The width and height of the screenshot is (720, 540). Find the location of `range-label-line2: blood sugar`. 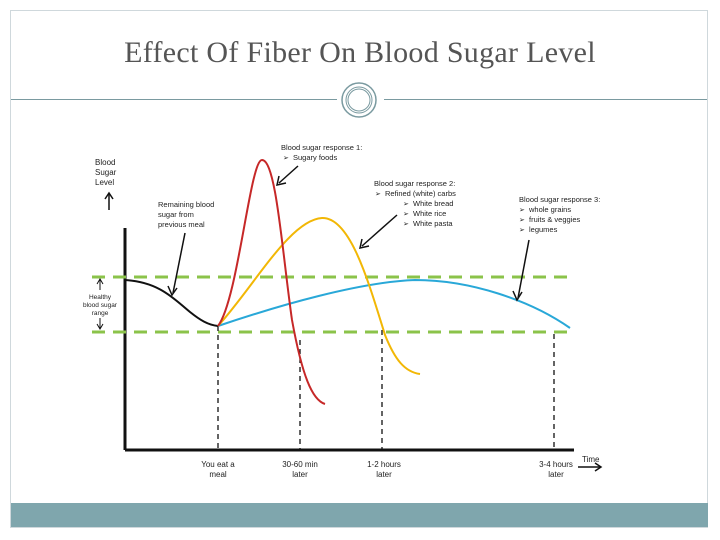

range-label-line2: blood sugar is located at coordinates (100, 305).